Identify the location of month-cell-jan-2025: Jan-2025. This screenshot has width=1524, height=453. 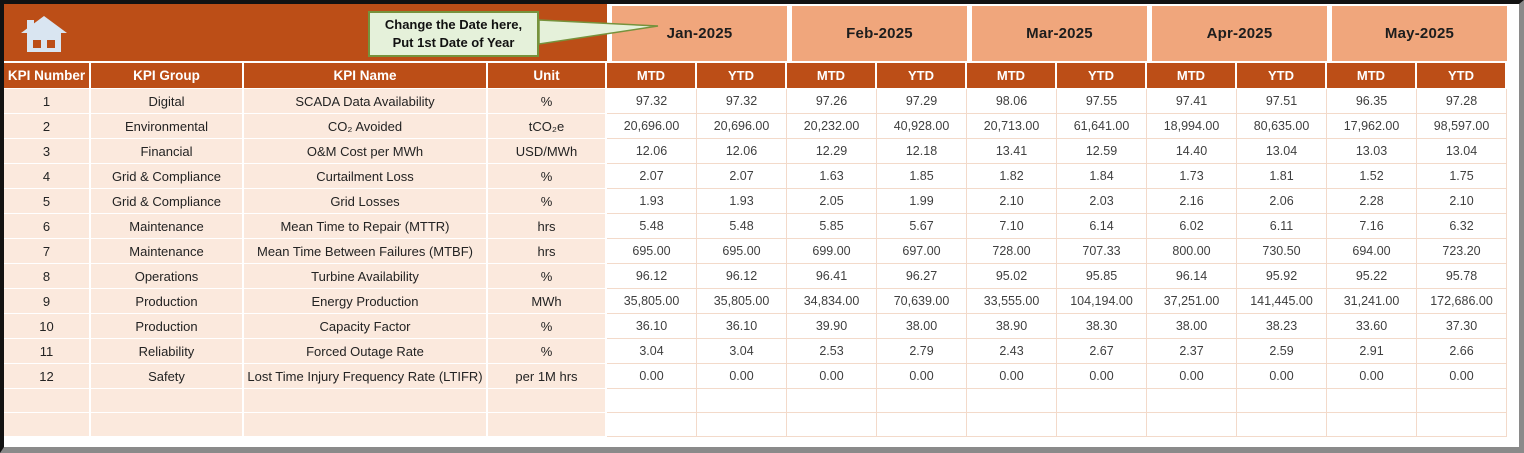
(697, 33).